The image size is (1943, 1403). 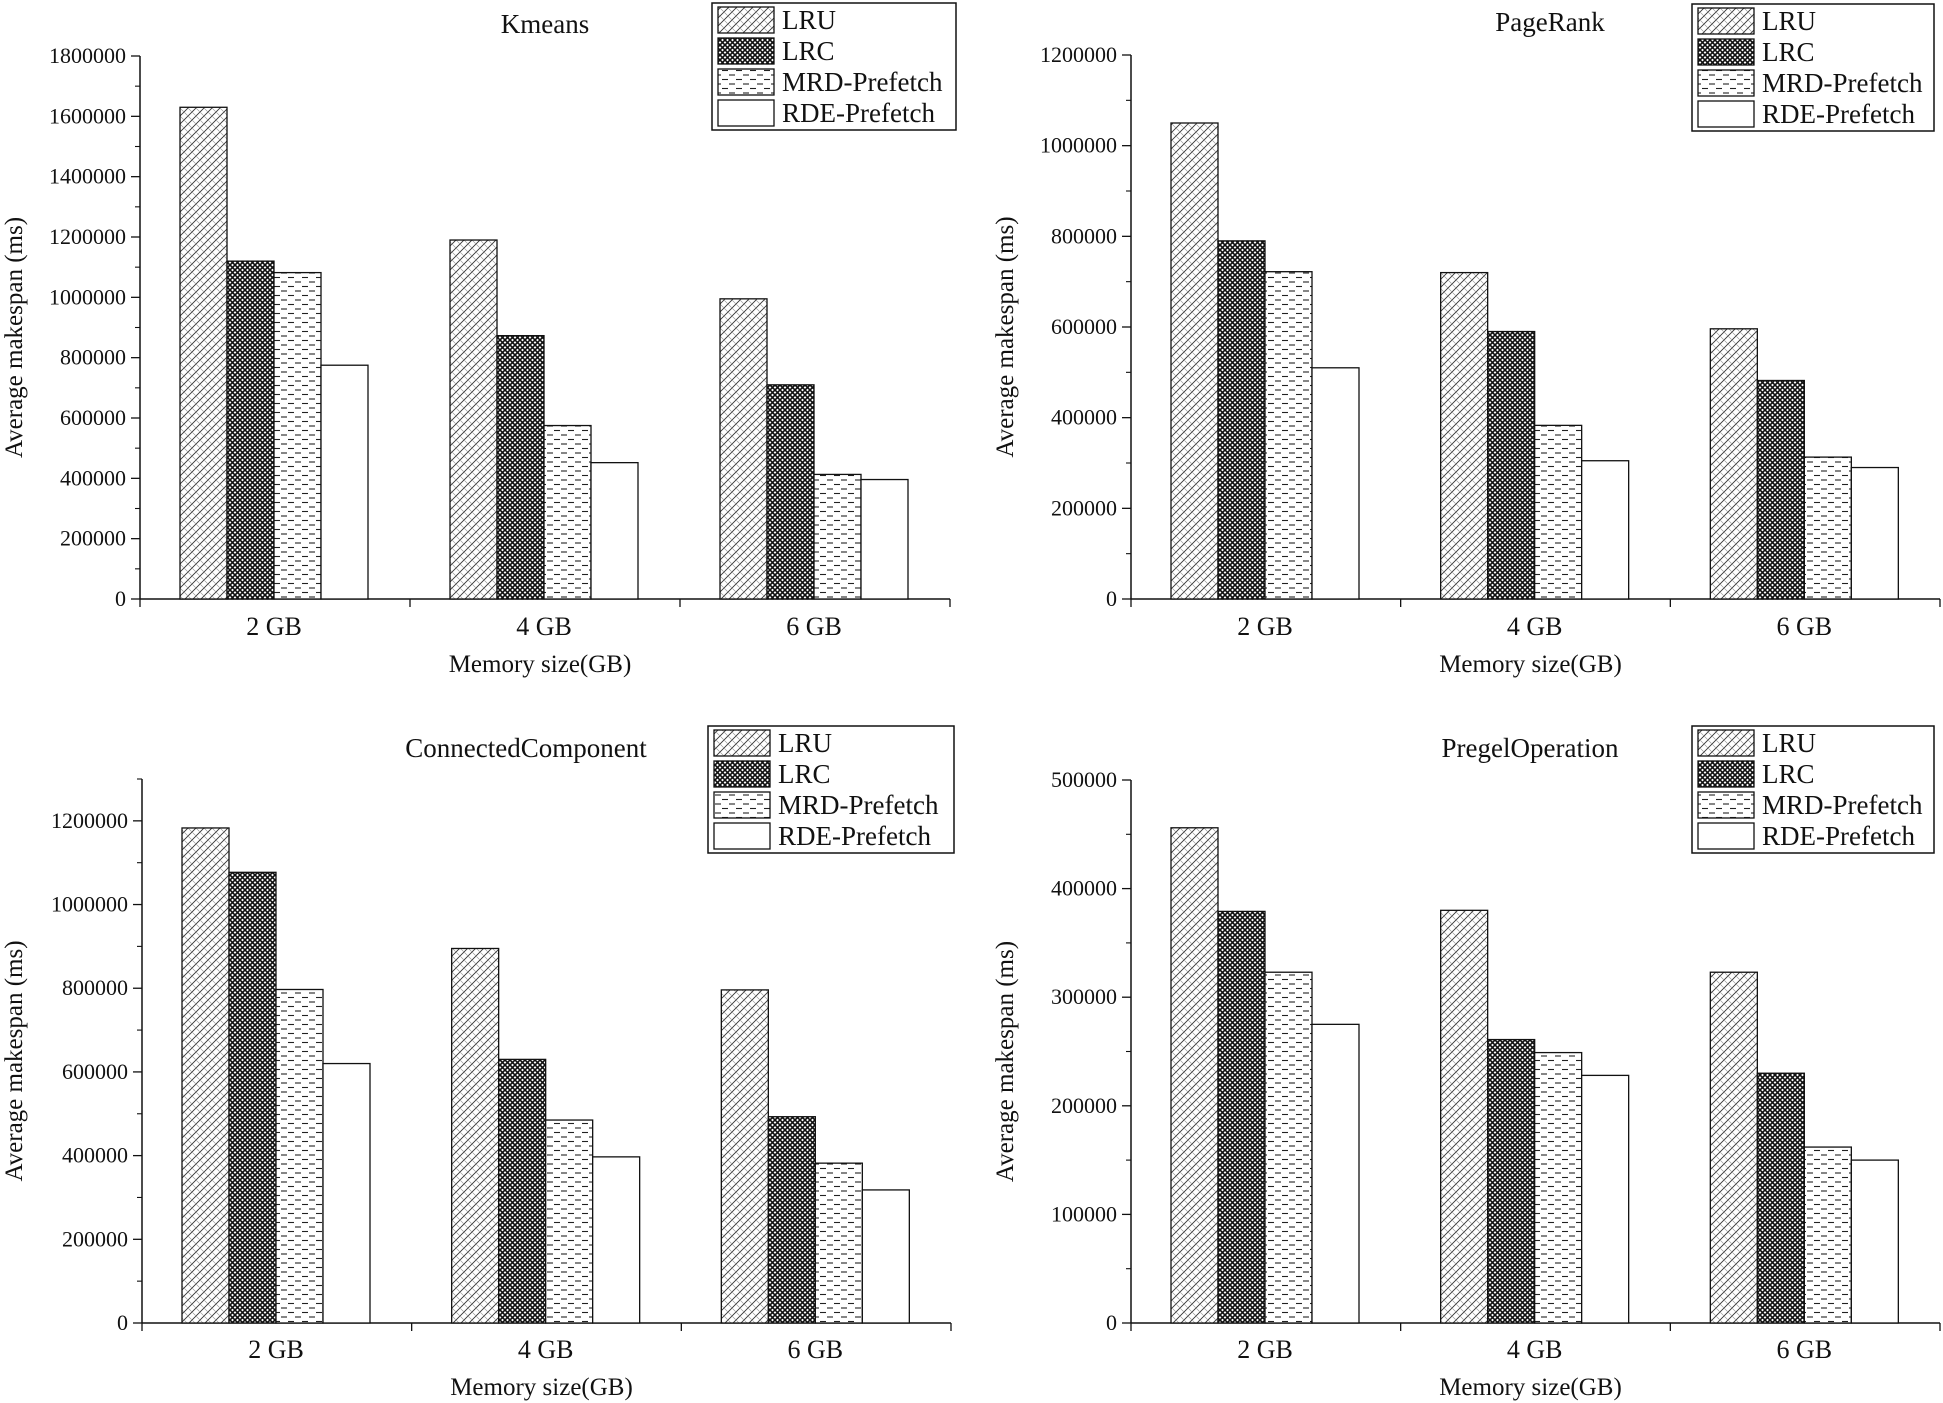 What do you see at coordinates (1084, 779) in the screenshot?
I see `y-tick-label: 500000` at bounding box center [1084, 779].